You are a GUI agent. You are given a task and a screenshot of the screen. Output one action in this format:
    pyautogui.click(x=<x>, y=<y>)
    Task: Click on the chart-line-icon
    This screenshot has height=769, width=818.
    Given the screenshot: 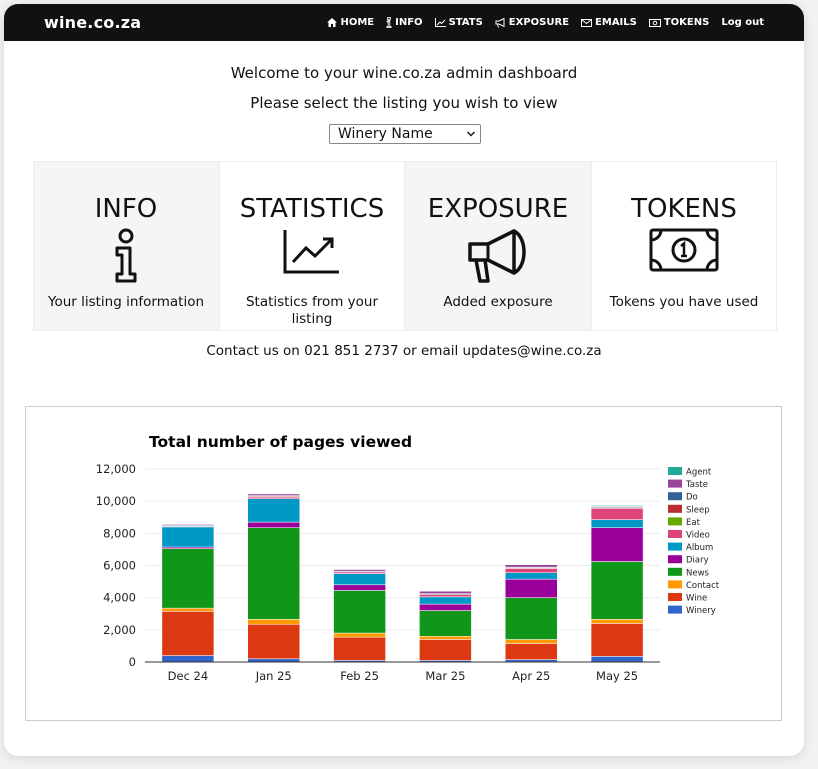 What is the action you would take?
    pyautogui.click(x=311, y=252)
    